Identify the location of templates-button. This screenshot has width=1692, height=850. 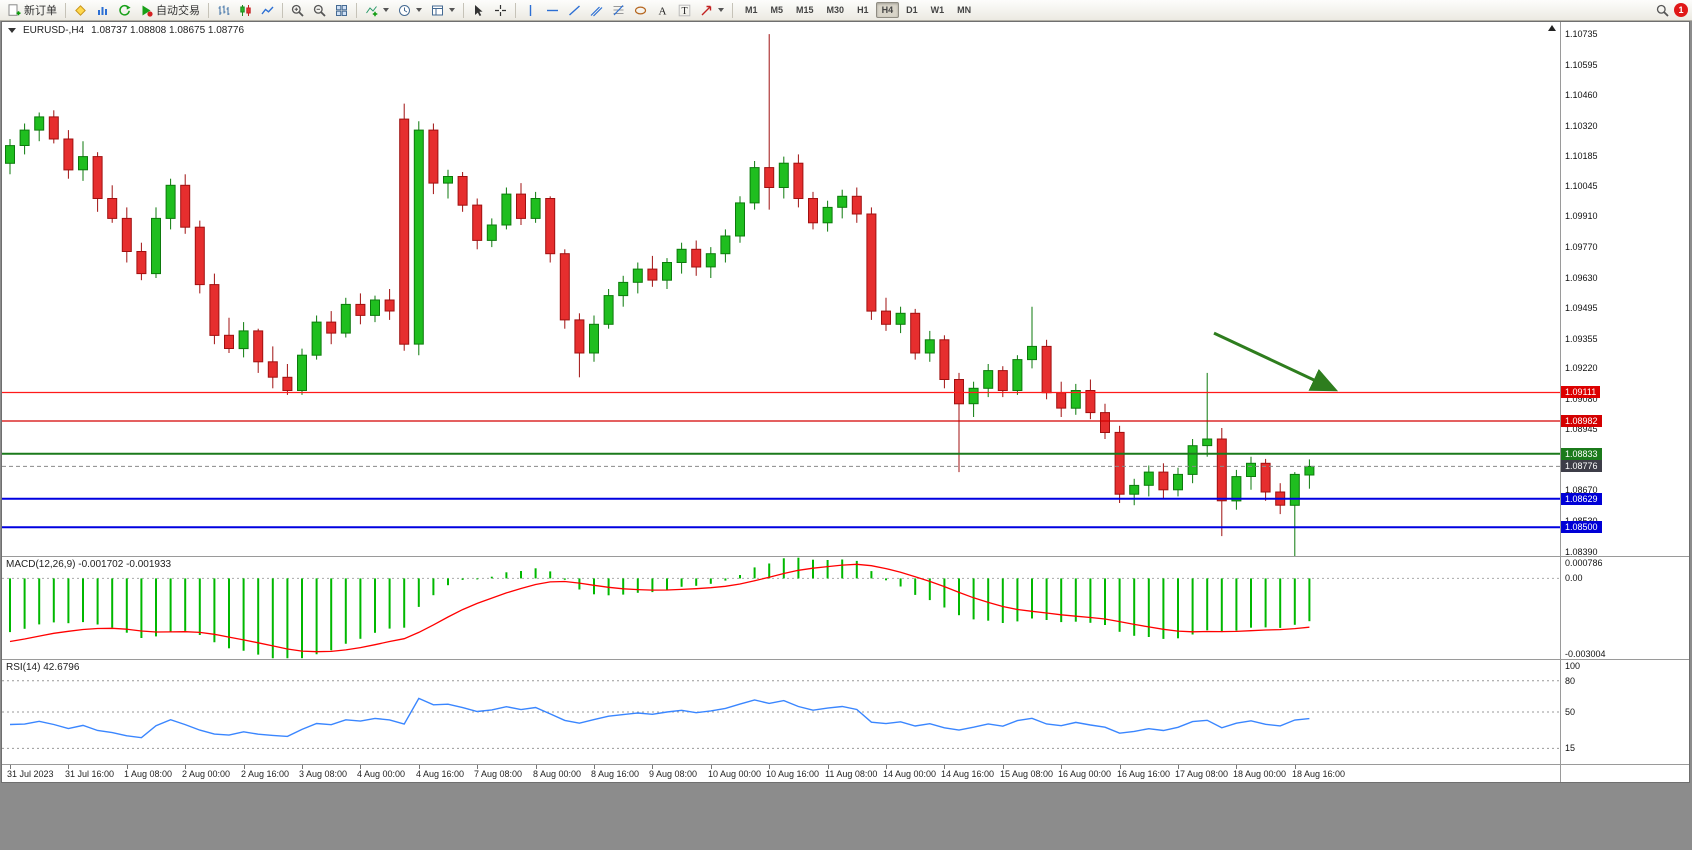
(443, 10).